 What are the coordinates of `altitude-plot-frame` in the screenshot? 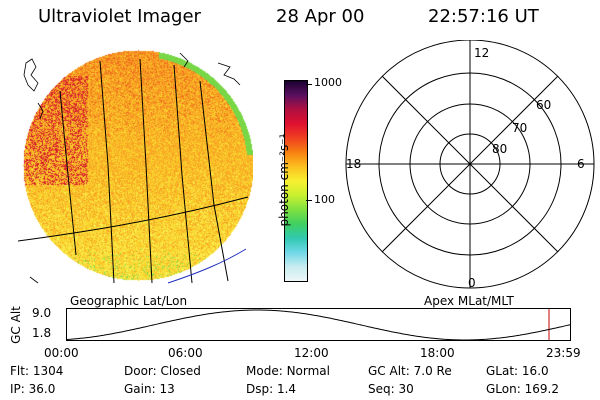 It's located at (318, 324).